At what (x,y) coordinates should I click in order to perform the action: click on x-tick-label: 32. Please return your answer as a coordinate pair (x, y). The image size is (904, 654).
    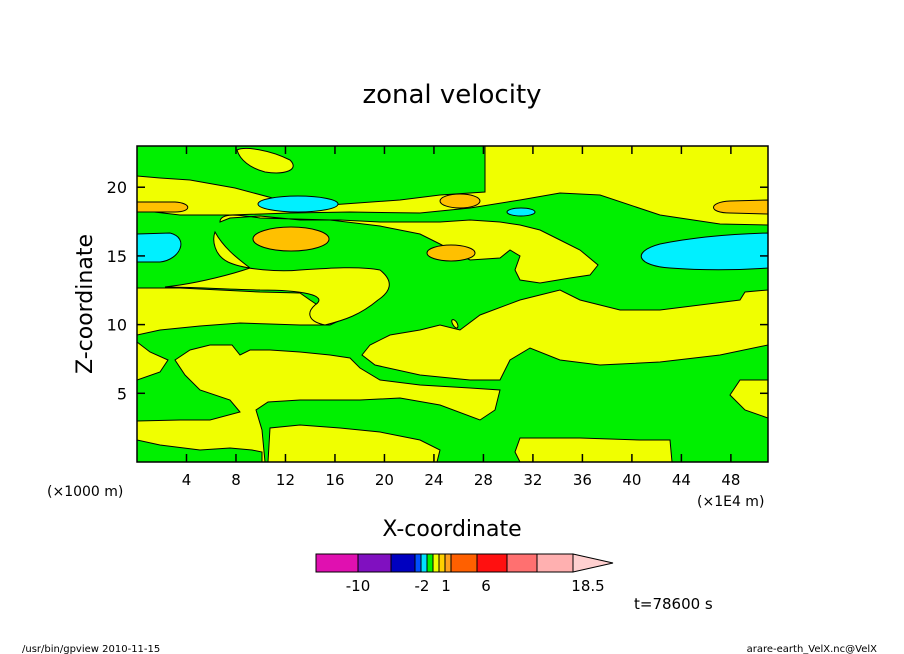
    Looking at the image, I should click on (532, 480).